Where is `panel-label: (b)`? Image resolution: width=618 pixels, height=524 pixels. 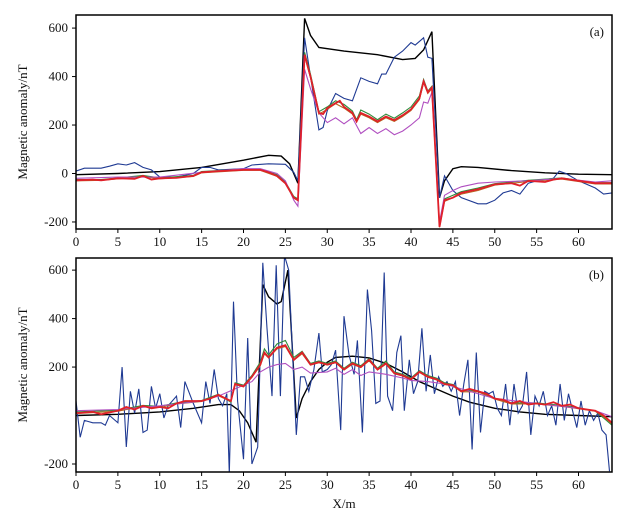 panel-label: (b) is located at coordinates (596, 274).